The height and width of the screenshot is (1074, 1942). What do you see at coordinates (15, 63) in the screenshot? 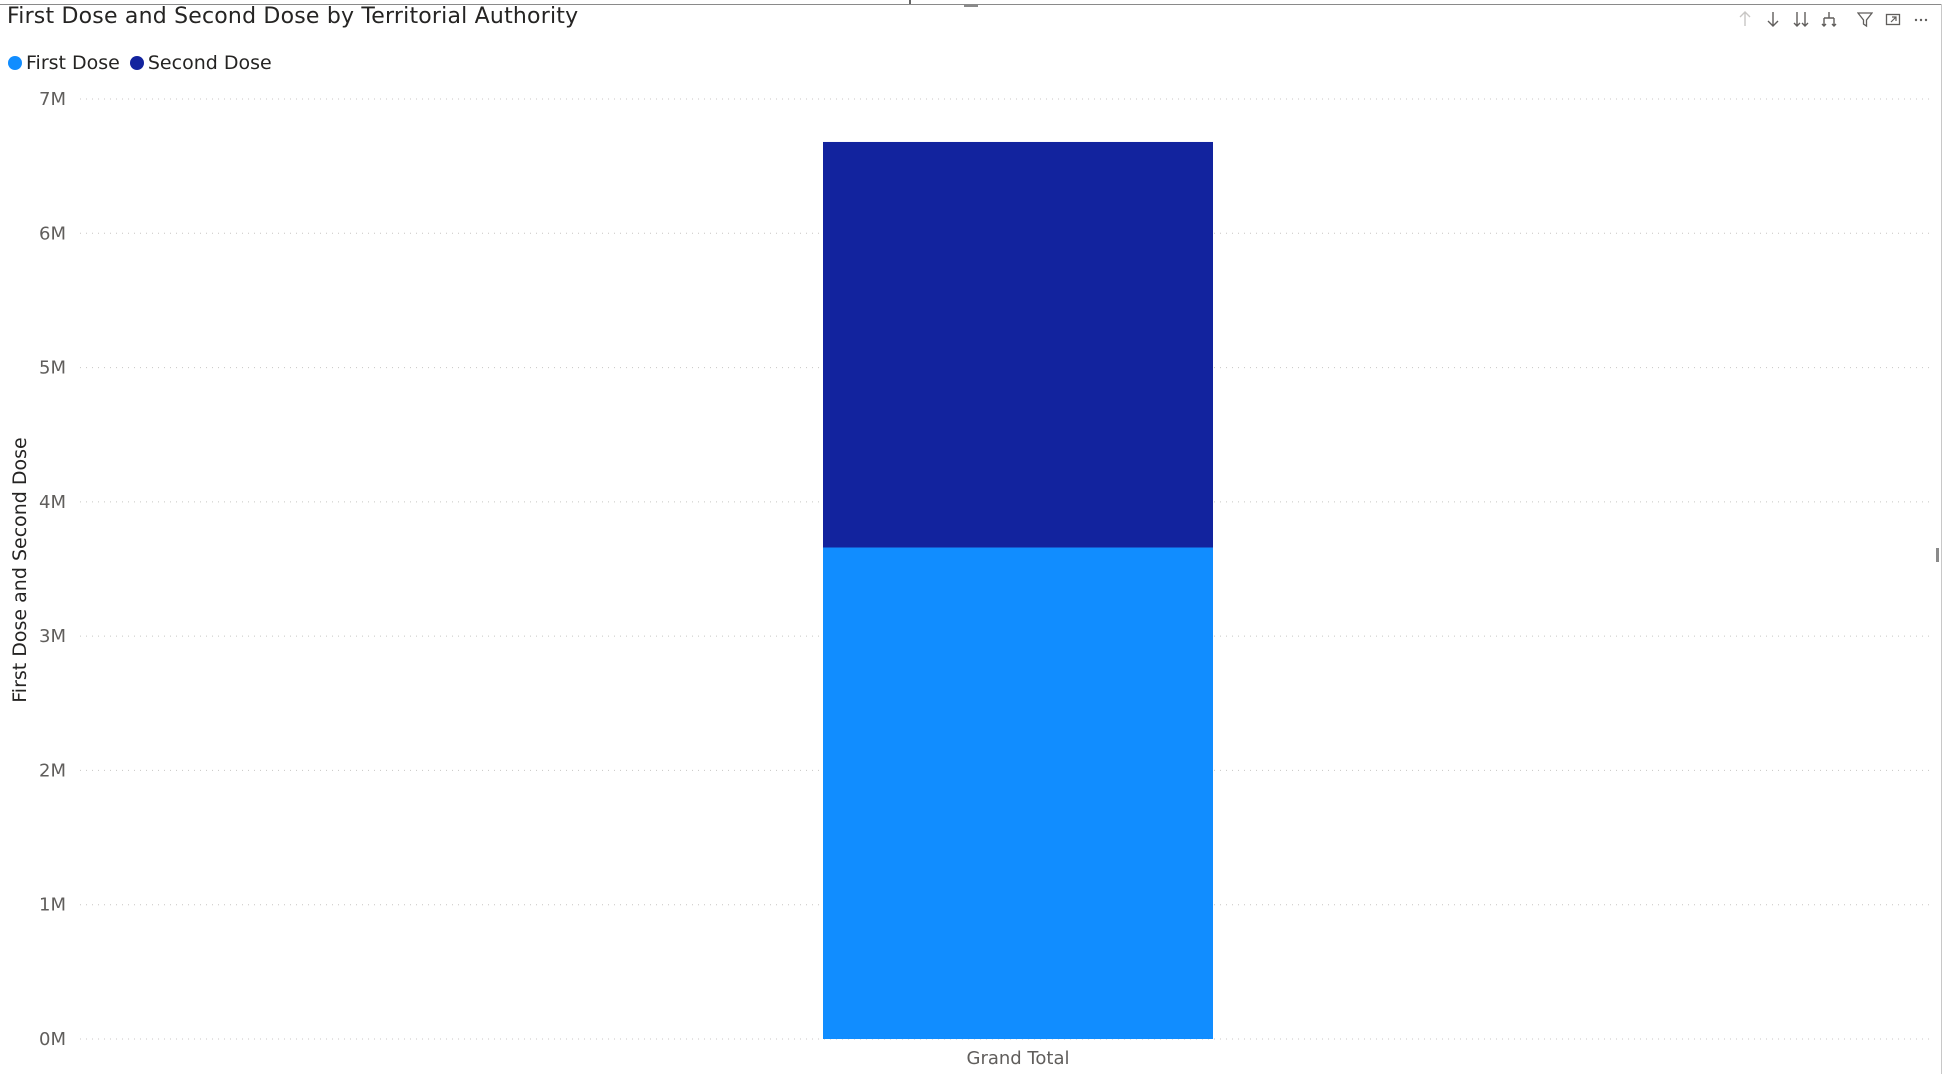
I see `legend-marker-first-dose` at bounding box center [15, 63].